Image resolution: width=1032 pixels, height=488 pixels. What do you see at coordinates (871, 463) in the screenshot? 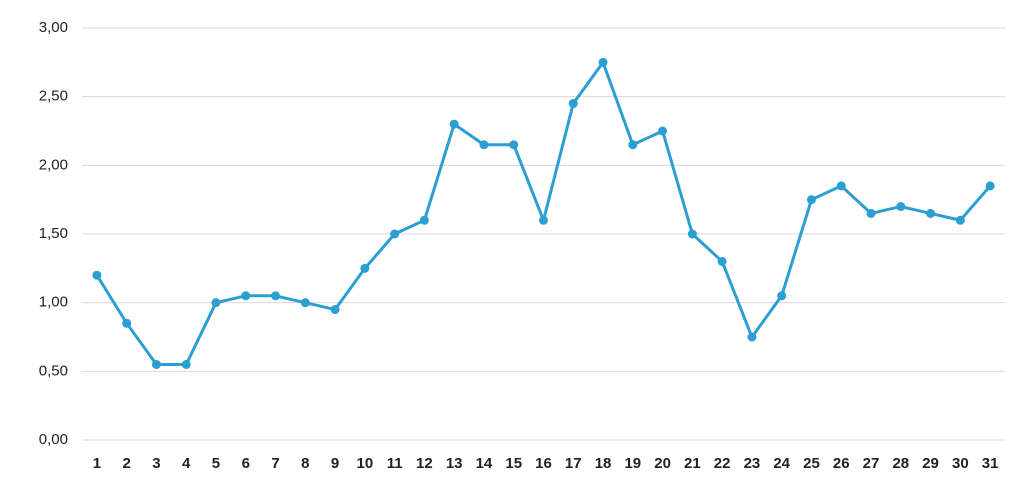
I see `x-tick-label: 27` at bounding box center [871, 463].